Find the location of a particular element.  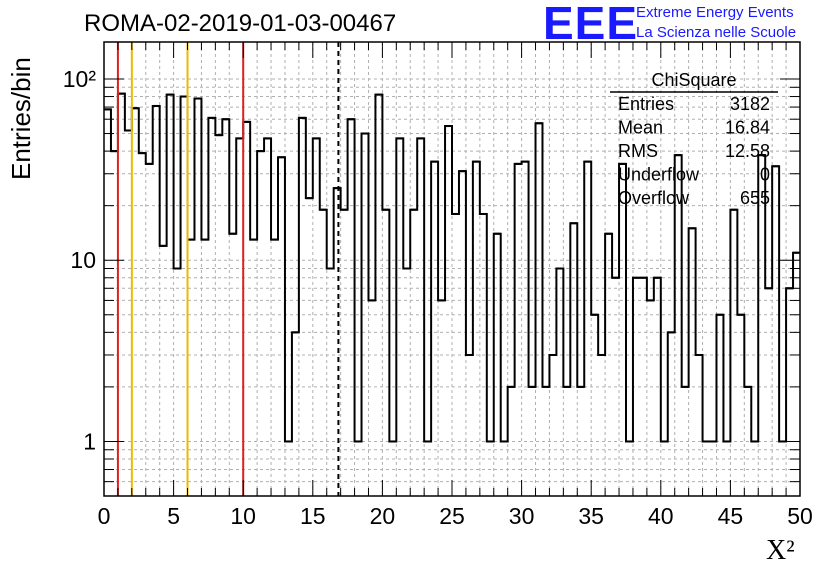

logo-line-2: La Scienza nelle Scuole is located at coordinates (716, 32).